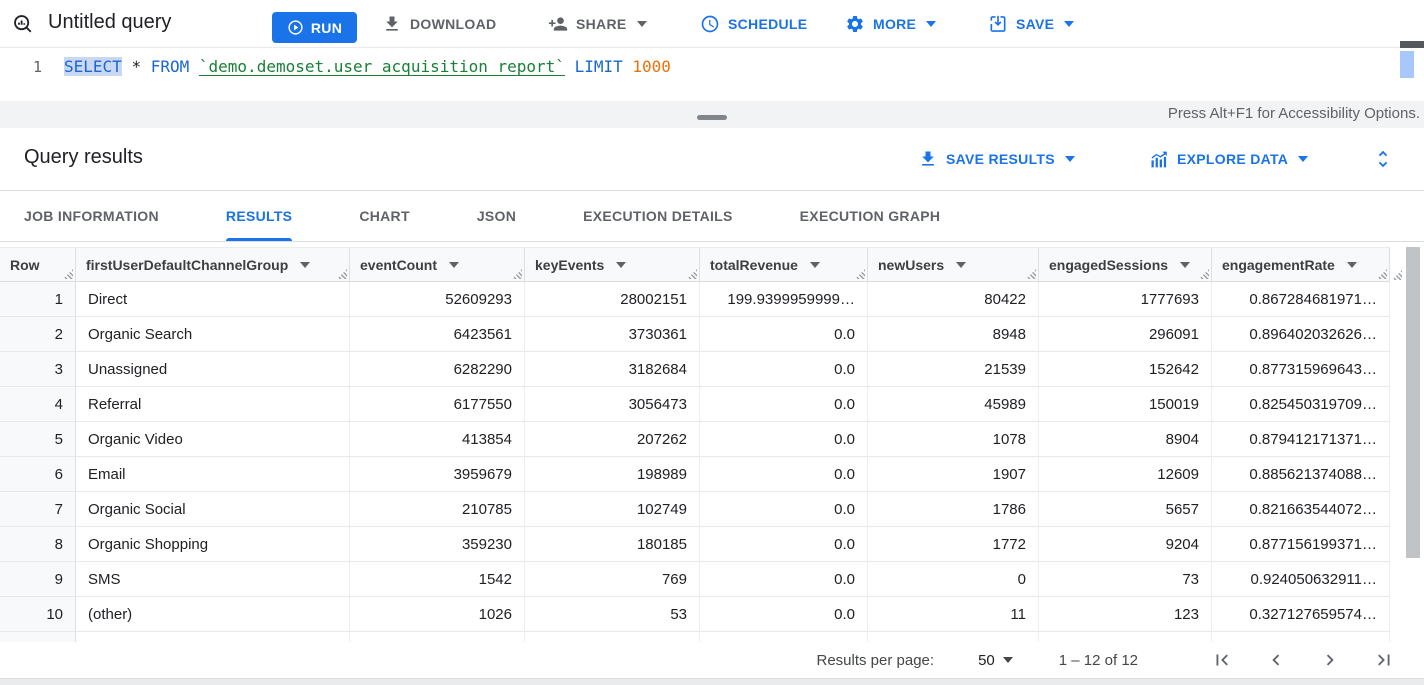  What do you see at coordinates (1301, 264) in the screenshot?
I see `column-header-engagementrate: engagementRate` at bounding box center [1301, 264].